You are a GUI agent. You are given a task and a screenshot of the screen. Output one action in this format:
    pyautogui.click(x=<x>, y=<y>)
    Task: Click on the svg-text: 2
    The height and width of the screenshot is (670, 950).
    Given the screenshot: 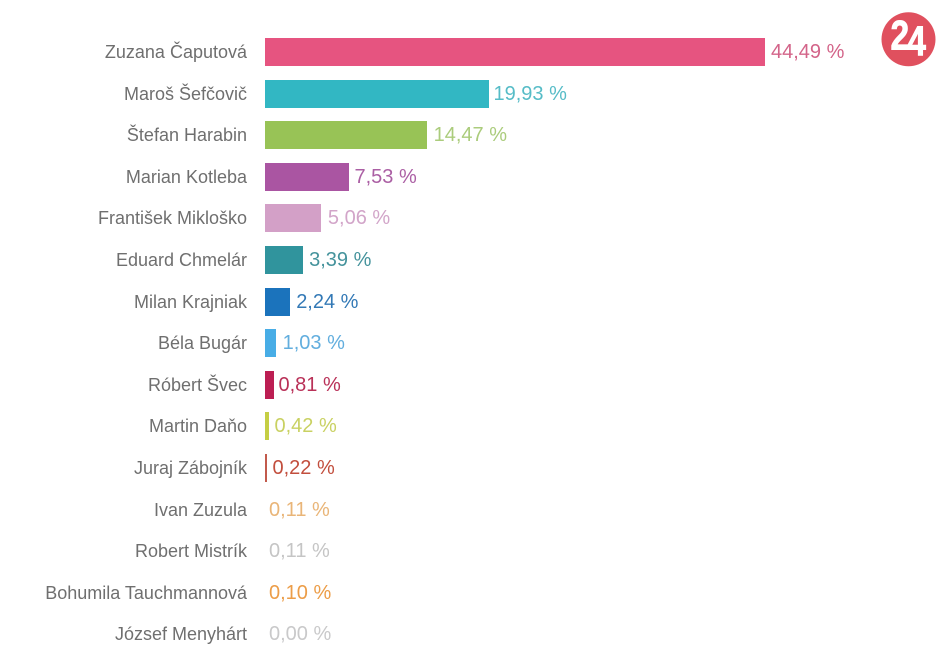 What is the action you would take?
    pyautogui.click(x=900, y=36)
    